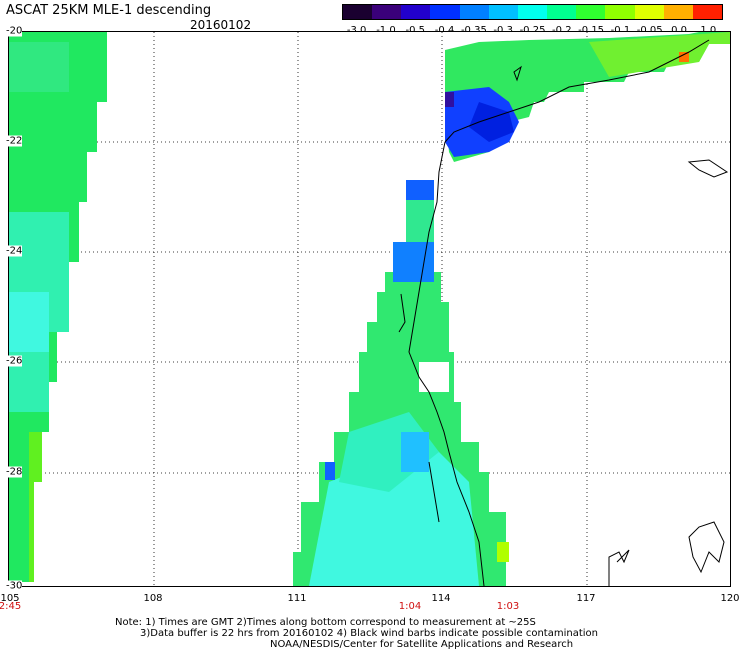 The image size is (740, 650). I want to click on map-title: ASCAT 25KM MLE-1 descending, so click(109, 10).